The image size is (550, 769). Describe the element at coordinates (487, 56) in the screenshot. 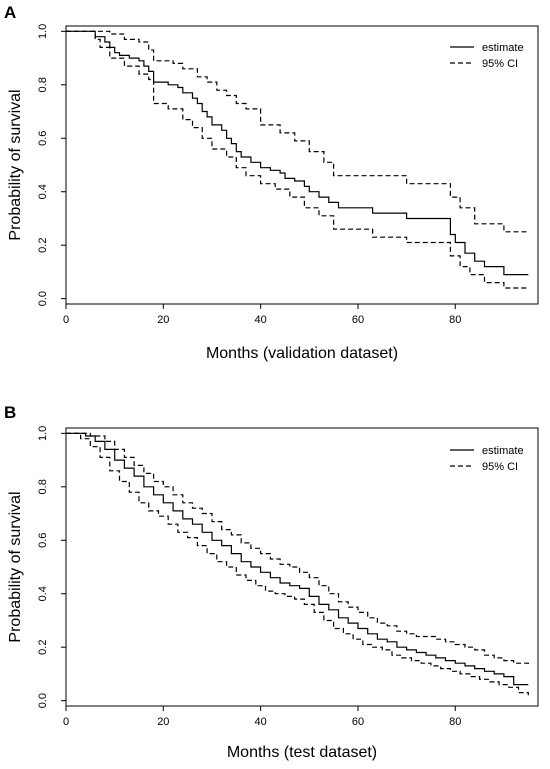

I see `panel-a-legend: estimate 95% CI` at that location.